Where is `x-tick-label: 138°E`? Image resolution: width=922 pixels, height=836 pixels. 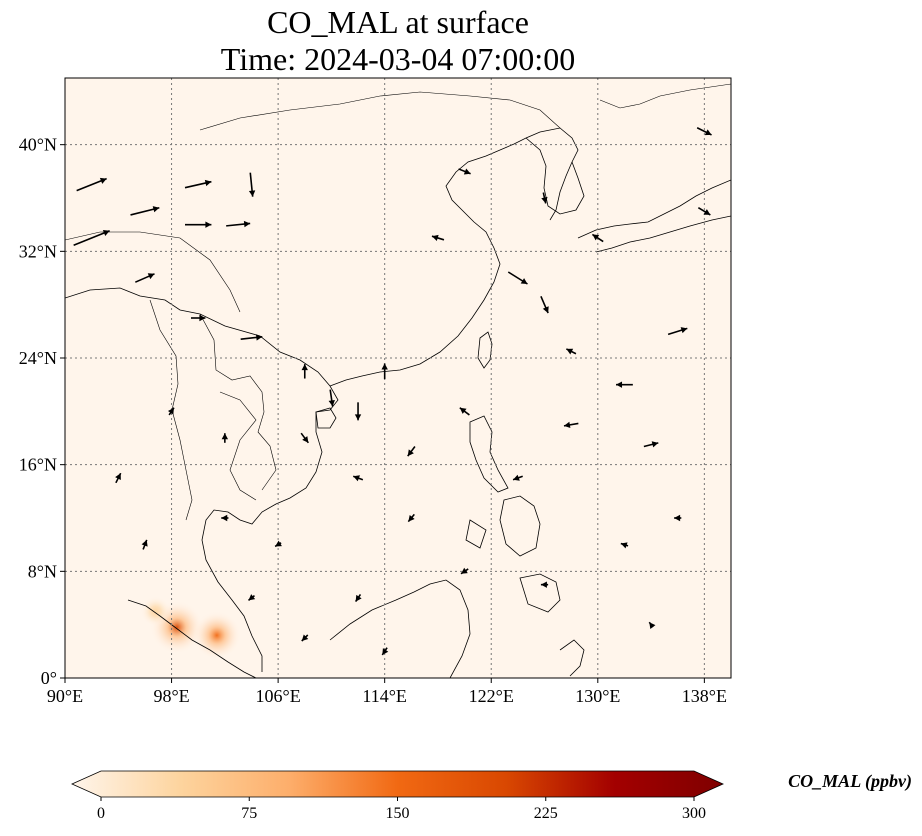
x-tick-label: 138°E is located at coordinates (704, 696).